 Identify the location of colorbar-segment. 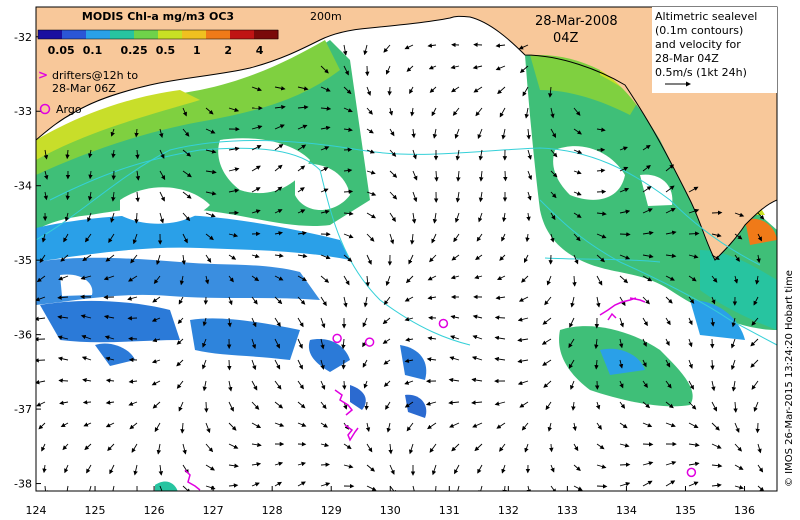
(98, 34).